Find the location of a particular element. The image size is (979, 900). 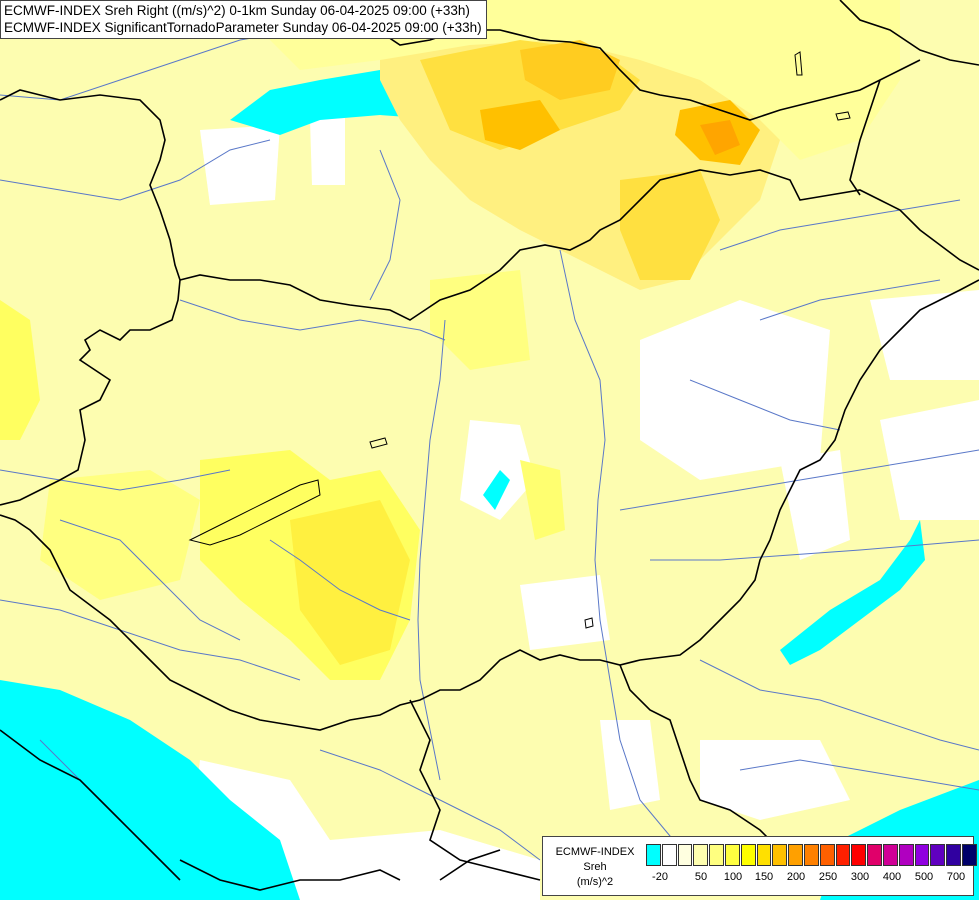

legend-source: ECMWF-INDEX is located at coordinates (595, 852).